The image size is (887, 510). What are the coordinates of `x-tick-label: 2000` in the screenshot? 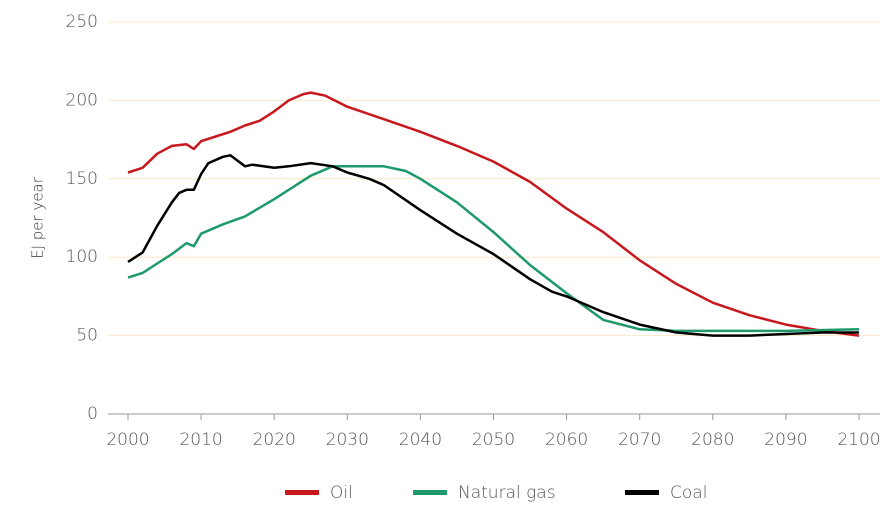 It's located at (127, 440).